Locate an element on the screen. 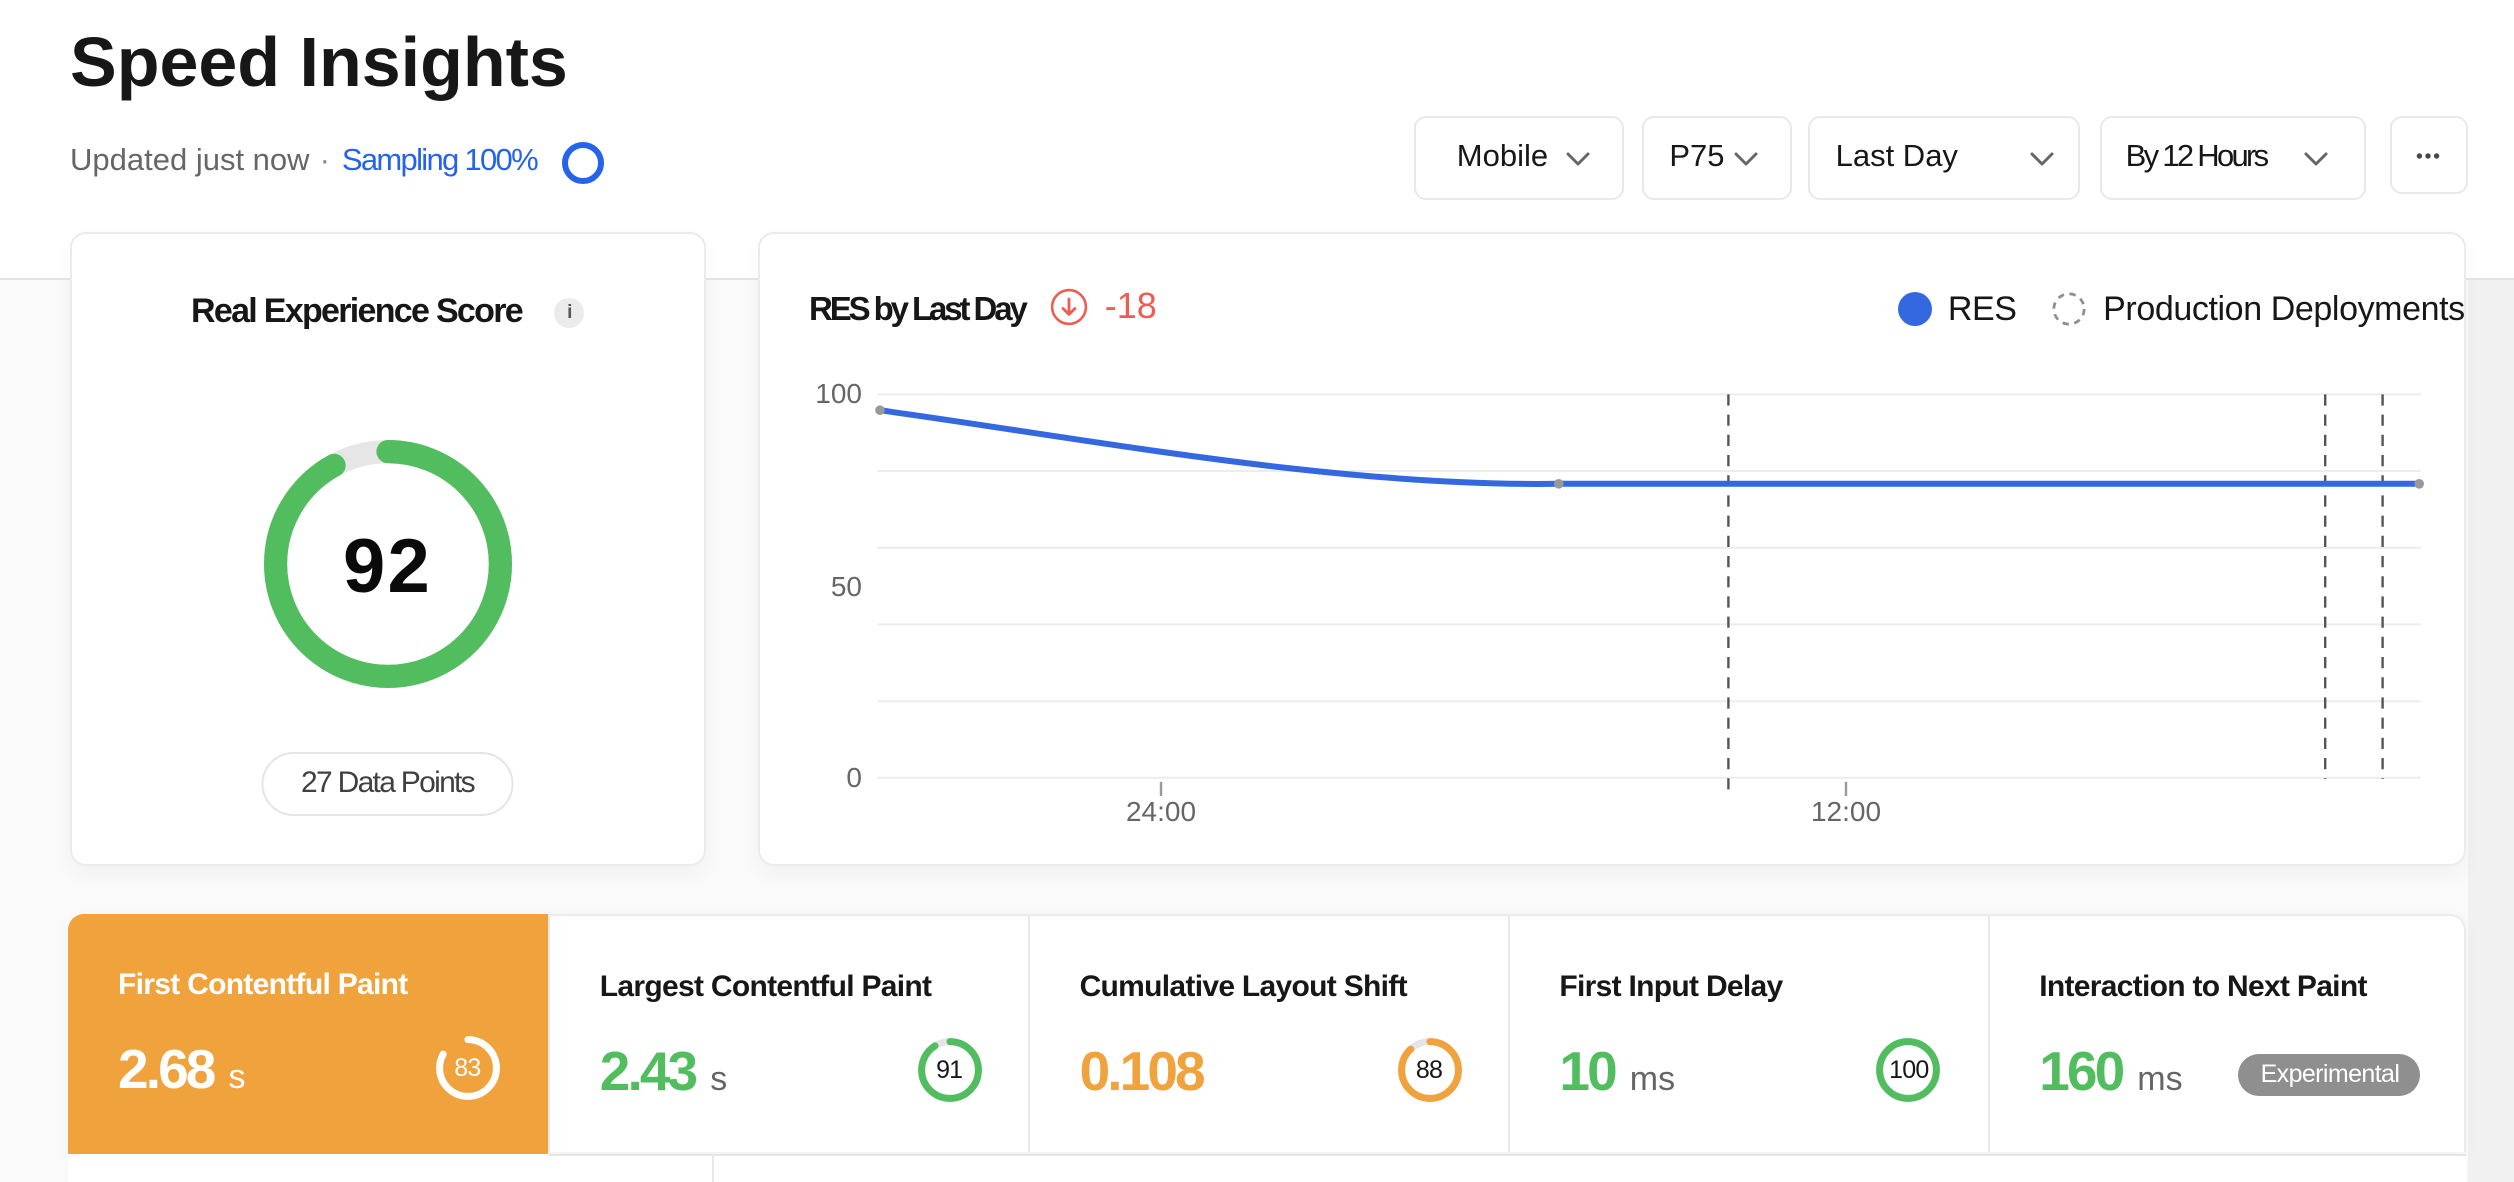 The image size is (2514, 1182). svg-text: 24:00 is located at coordinates (1162, 812).